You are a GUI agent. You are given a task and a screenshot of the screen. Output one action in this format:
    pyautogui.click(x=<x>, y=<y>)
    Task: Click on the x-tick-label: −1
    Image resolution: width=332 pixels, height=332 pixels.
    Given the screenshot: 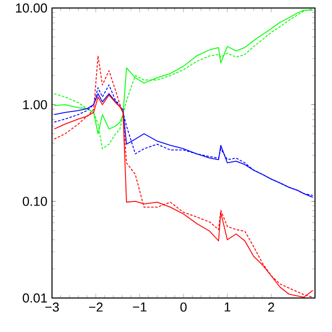 What is the action you would take?
    pyautogui.click(x=139, y=307)
    